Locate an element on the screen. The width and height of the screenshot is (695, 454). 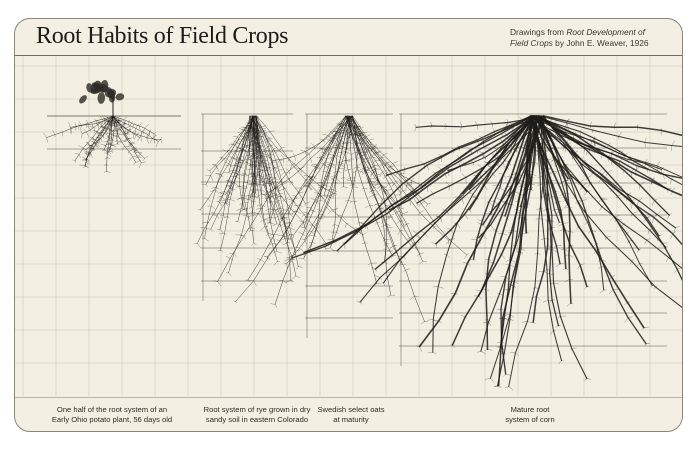
page-title: Root Habits of Field Crops is located at coordinates (162, 36).